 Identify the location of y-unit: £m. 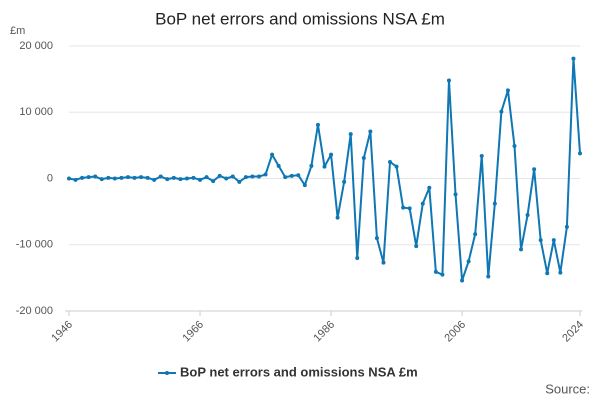
(17, 31).